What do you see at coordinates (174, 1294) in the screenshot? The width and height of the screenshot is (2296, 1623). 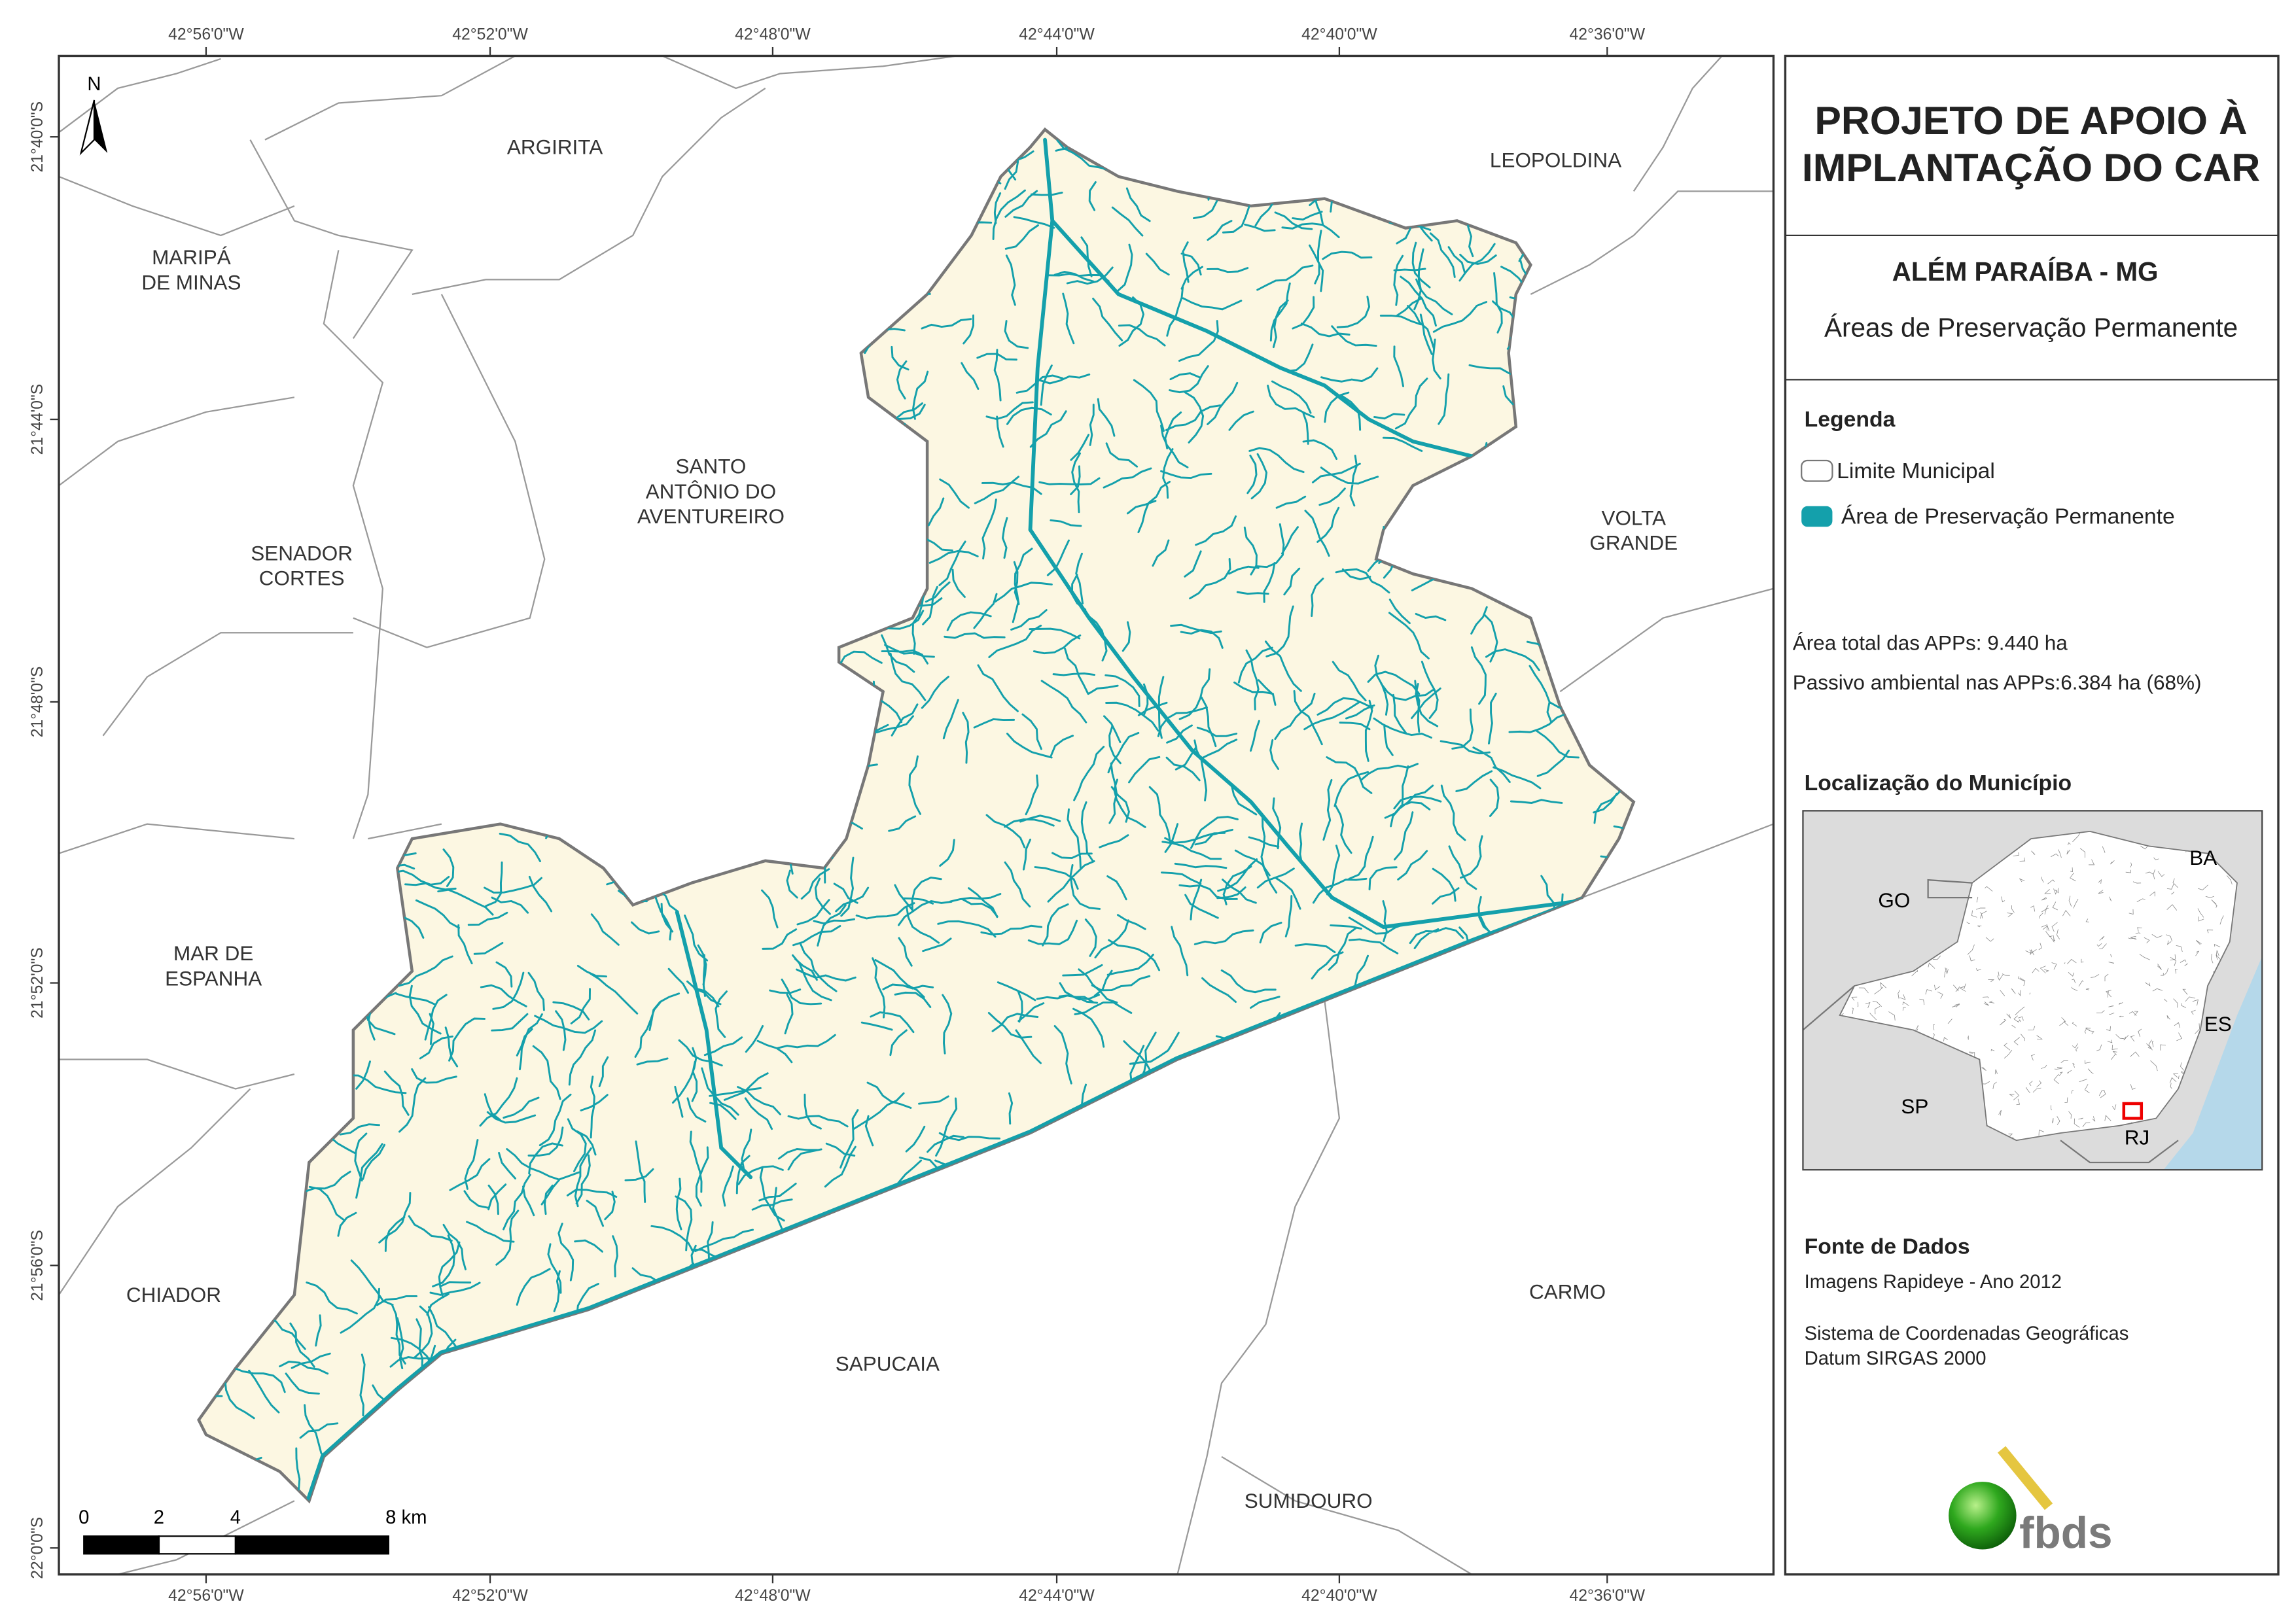 I see `place-label: CHIADOR` at bounding box center [174, 1294].